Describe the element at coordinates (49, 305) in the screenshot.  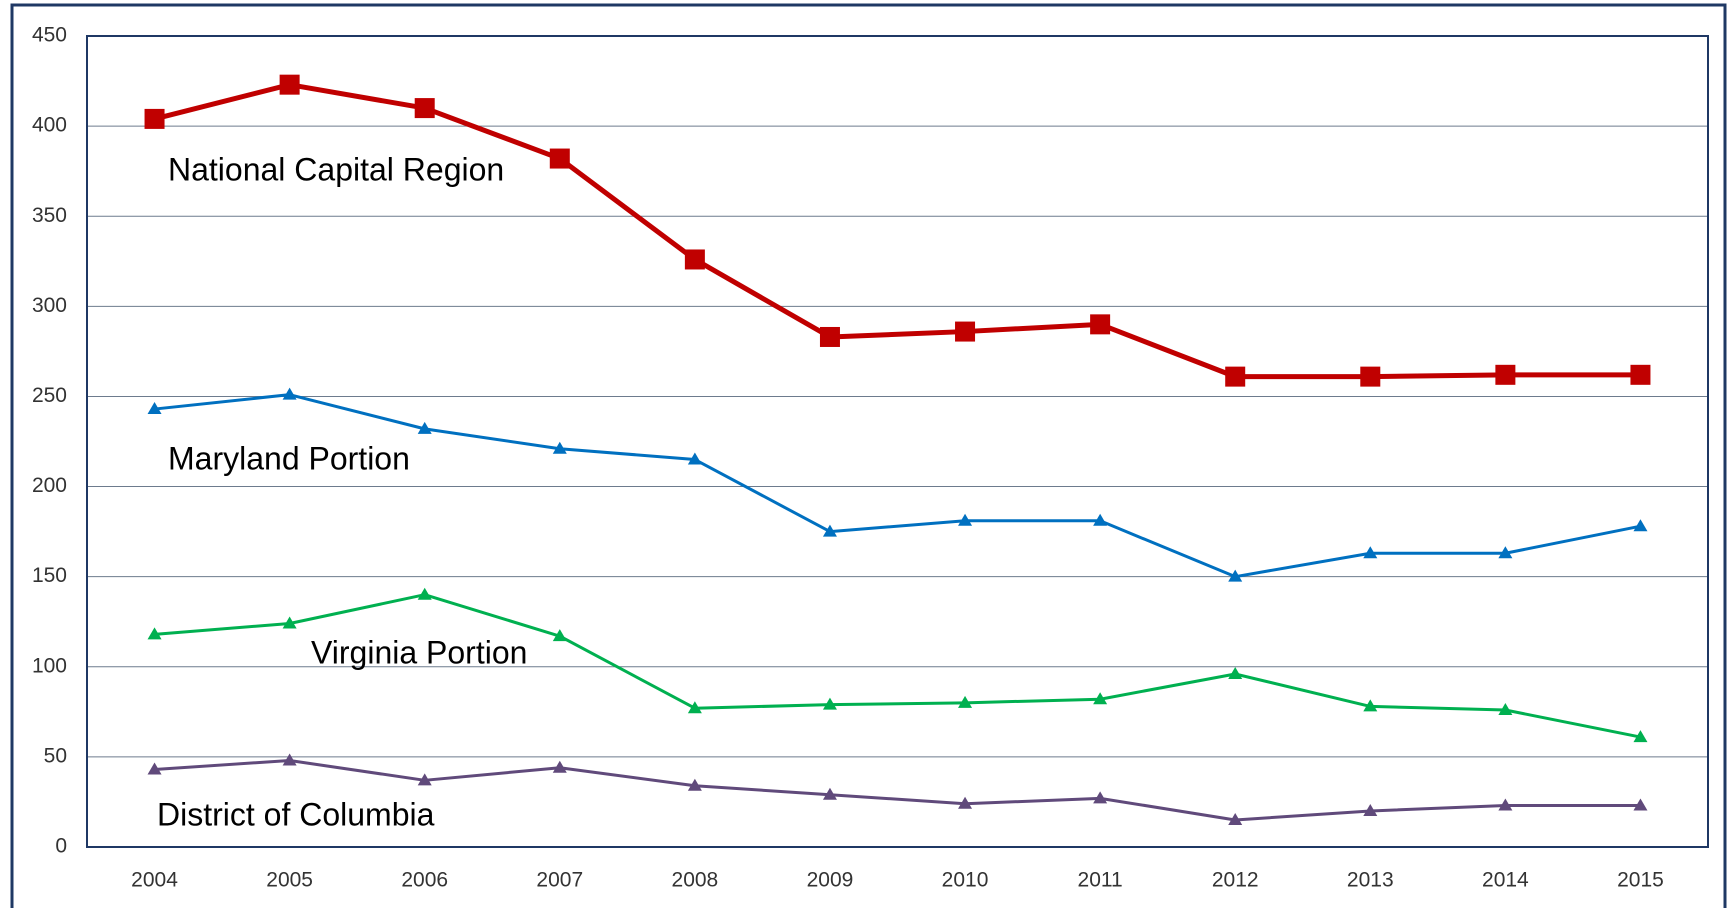
I see `y-tick-label: 300` at that location.